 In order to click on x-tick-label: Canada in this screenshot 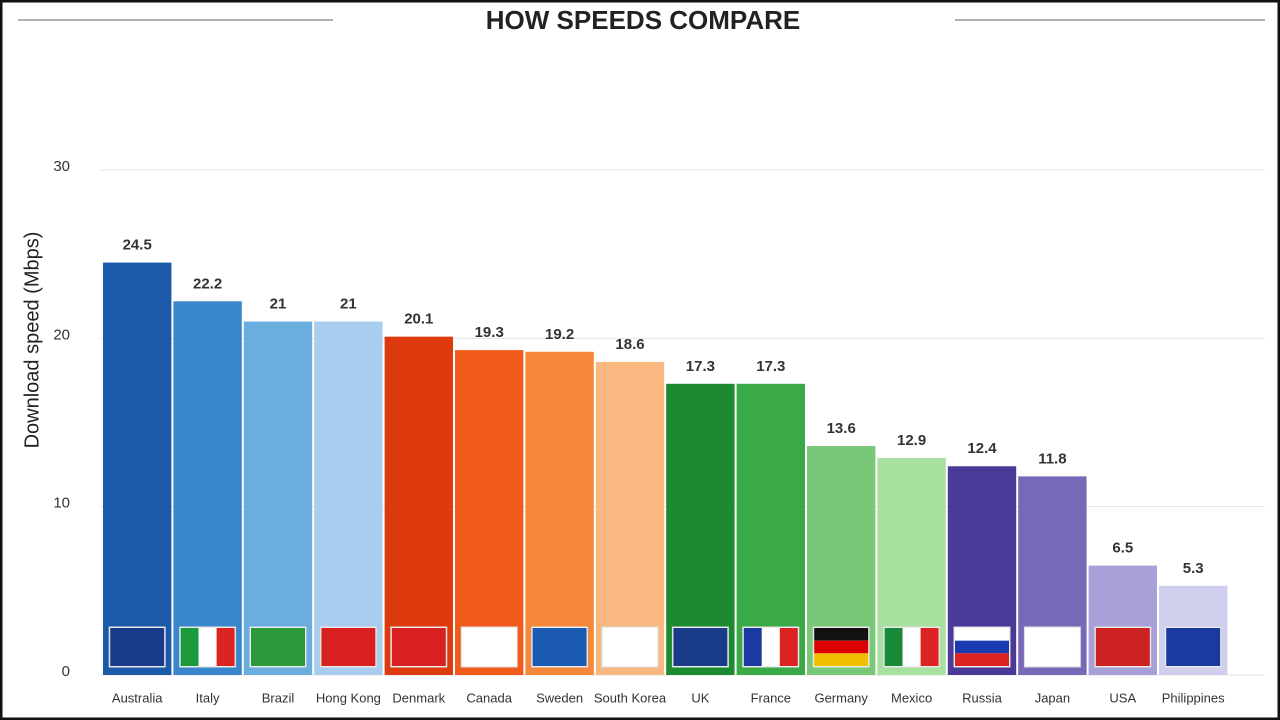, I will do `click(489, 697)`.